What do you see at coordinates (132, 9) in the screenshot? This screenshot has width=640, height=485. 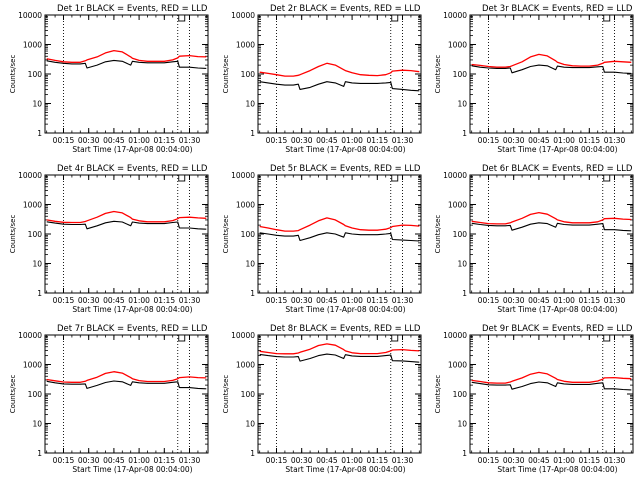 I see `chart-title: Det 1r BLACK = Events, RED = LLD` at bounding box center [132, 9].